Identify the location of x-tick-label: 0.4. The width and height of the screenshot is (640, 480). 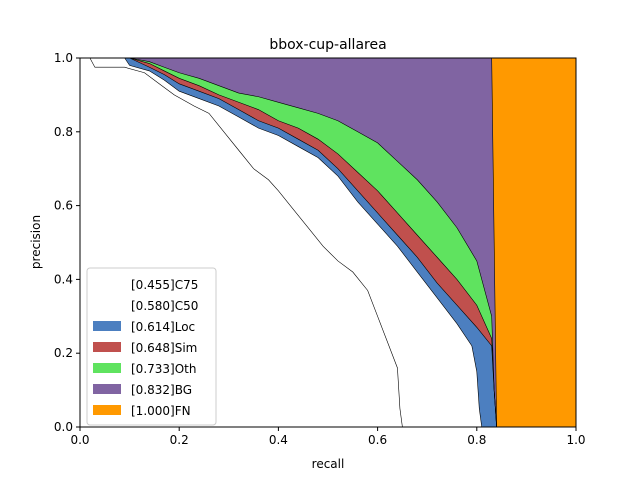
(278, 440).